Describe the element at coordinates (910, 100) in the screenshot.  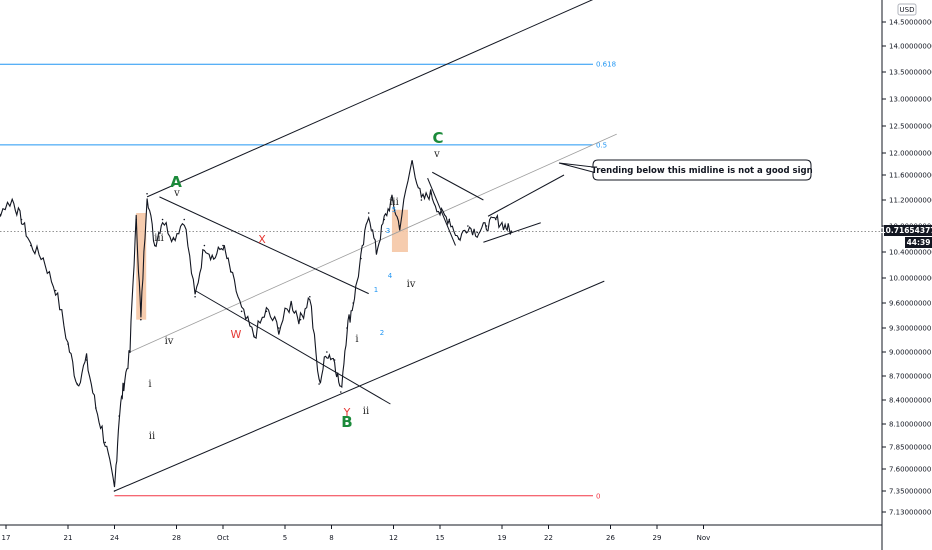
I see `y-tick-label: 13.00000000` at that location.